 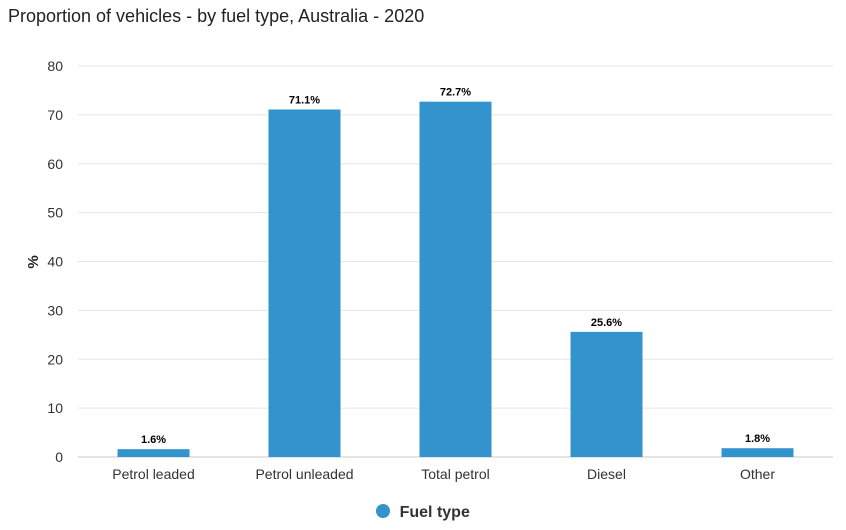 What do you see at coordinates (304, 100) in the screenshot?
I see `data-label-1: 71.1%` at bounding box center [304, 100].